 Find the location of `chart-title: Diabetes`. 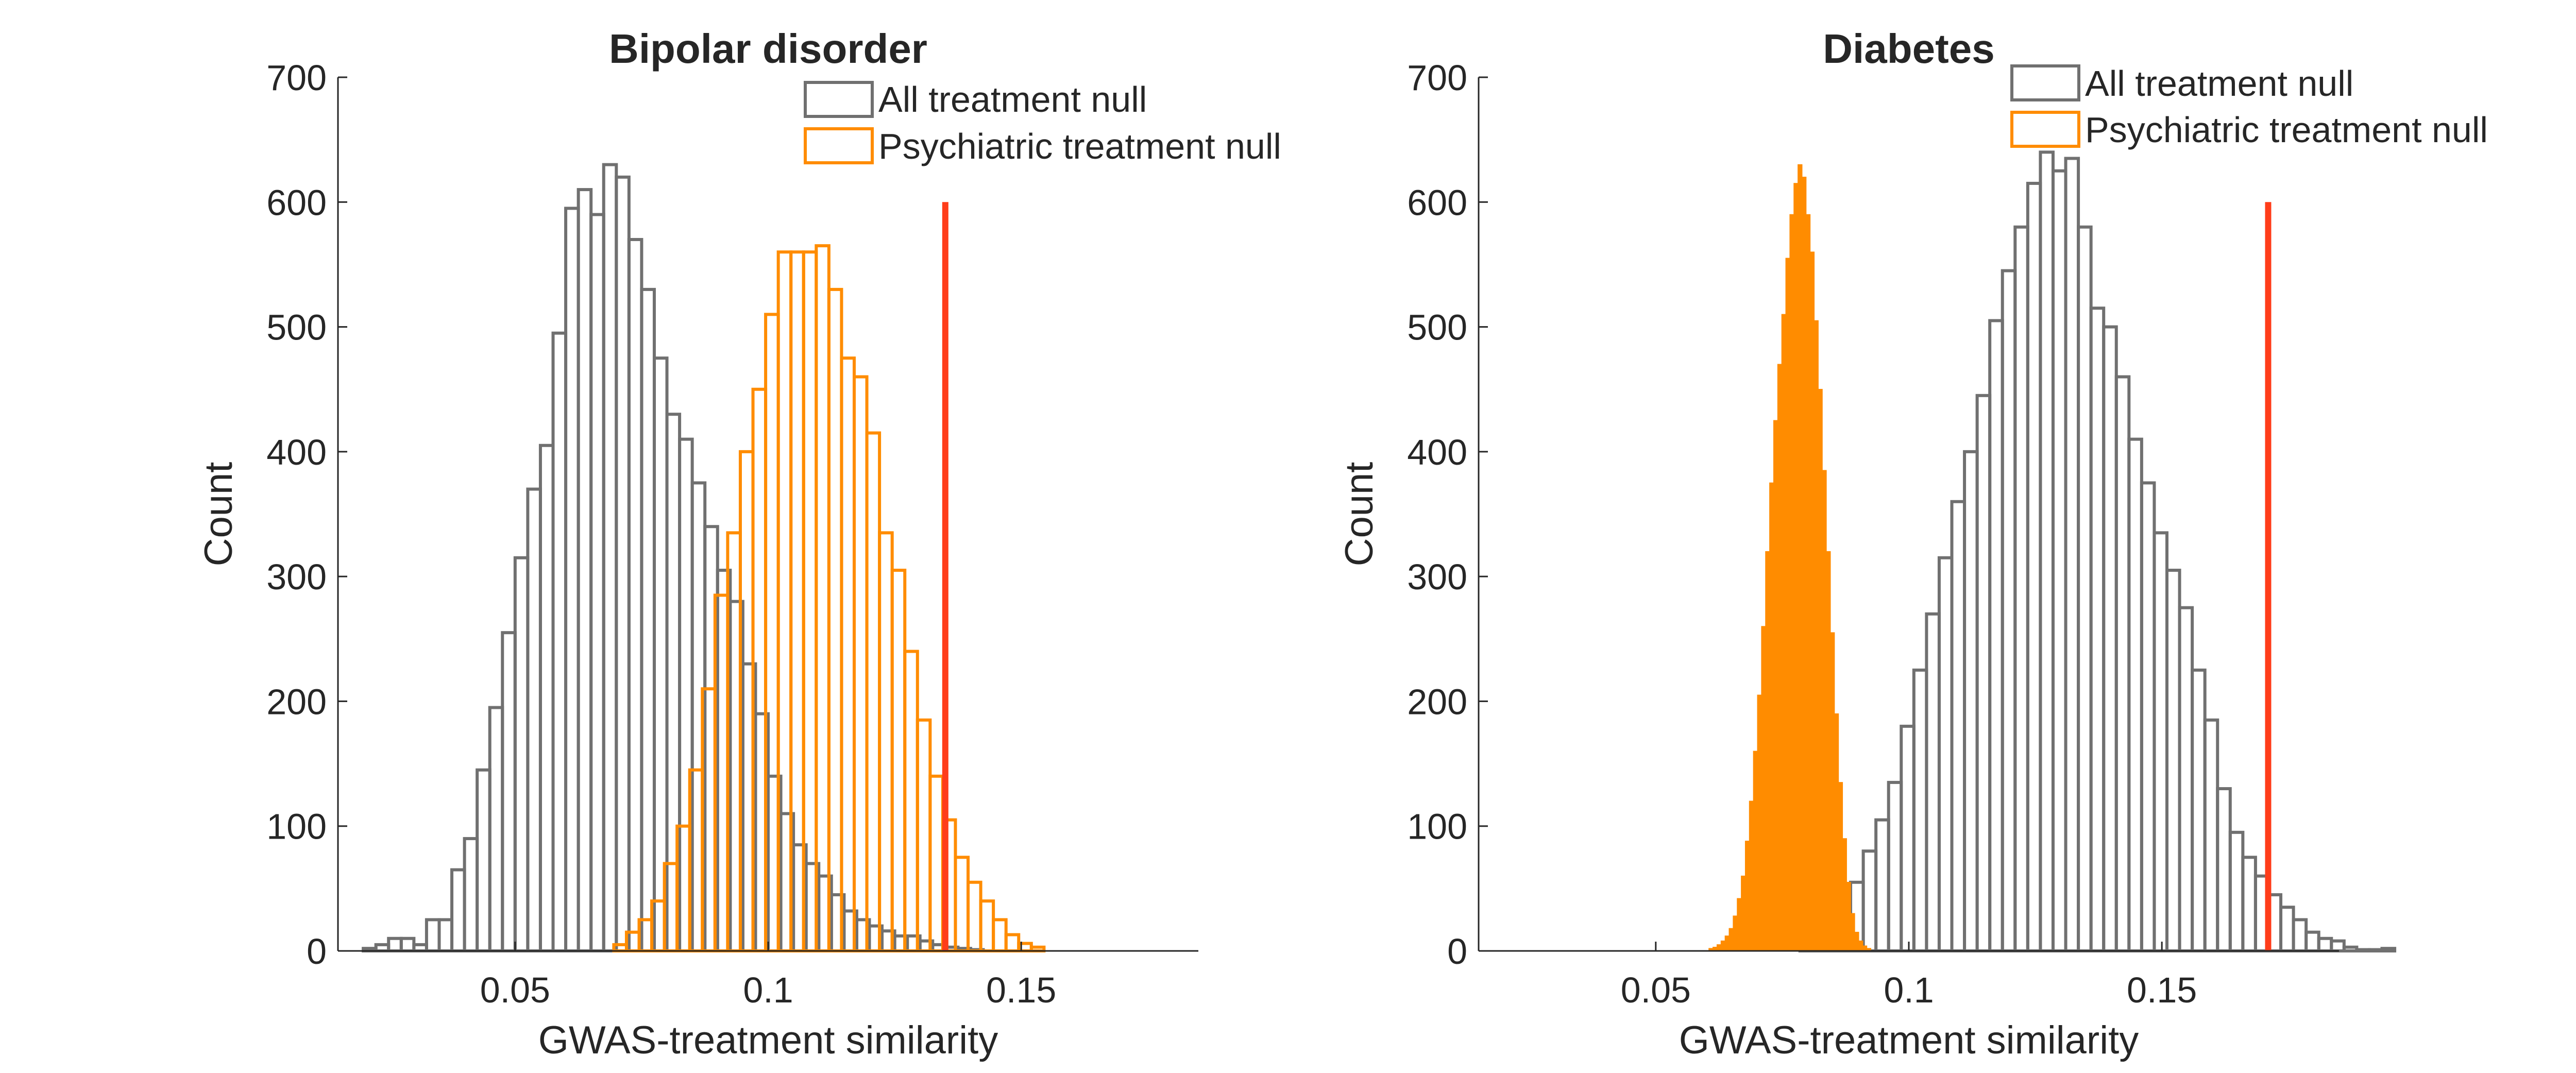

chart-title: Diabetes is located at coordinates (1908, 49).